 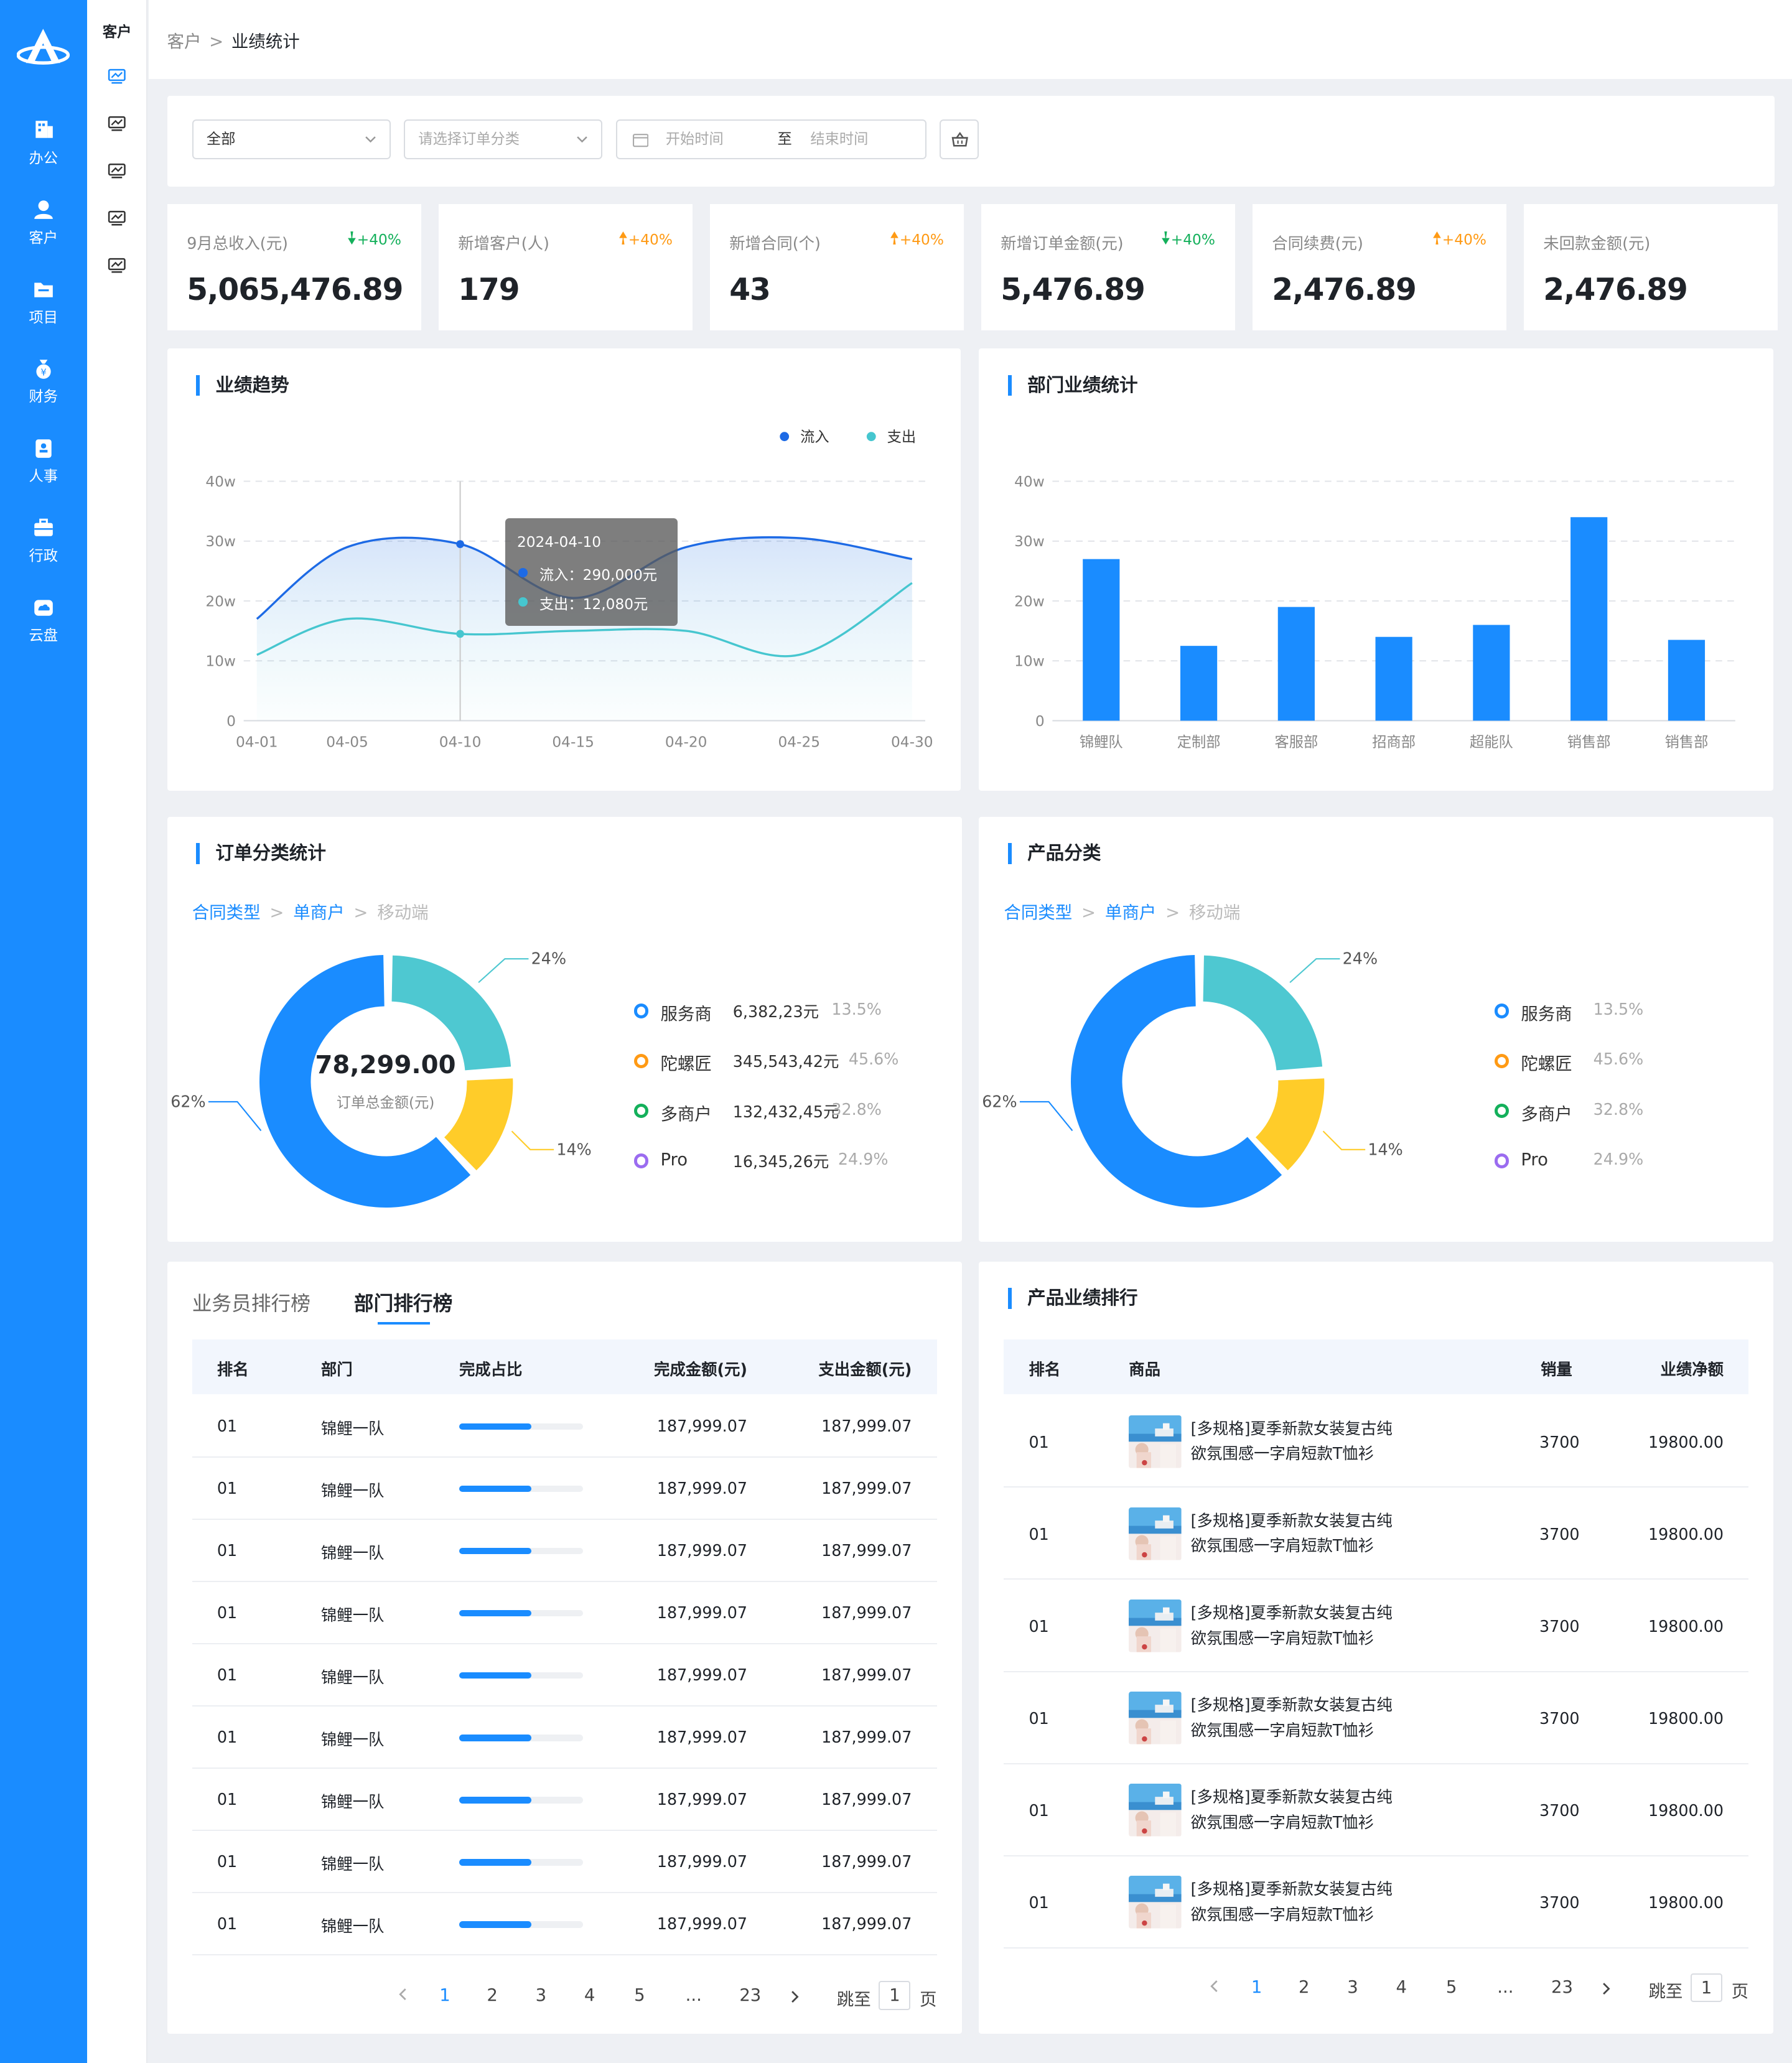 I want to click on nav-item-5: 行政, so click(x=44, y=545).